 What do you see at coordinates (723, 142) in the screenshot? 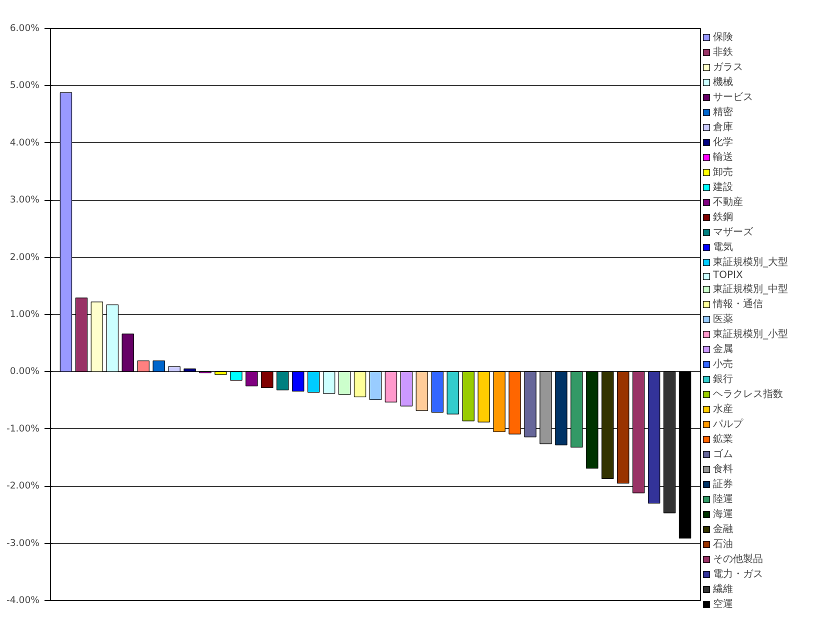
I see `legend-label: 化学` at bounding box center [723, 142].